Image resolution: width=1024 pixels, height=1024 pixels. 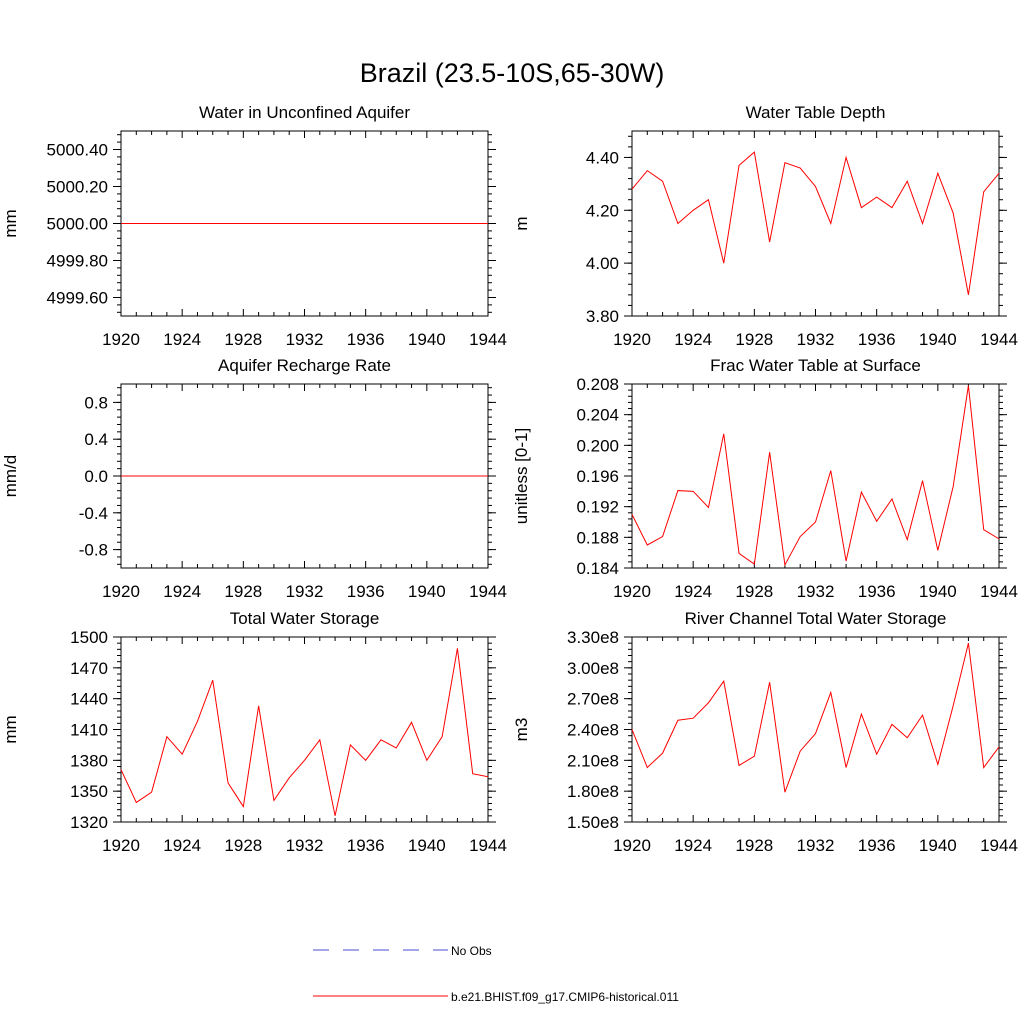 I want to click on y-tick-label: 4999.80, so click(x=77, y=261).